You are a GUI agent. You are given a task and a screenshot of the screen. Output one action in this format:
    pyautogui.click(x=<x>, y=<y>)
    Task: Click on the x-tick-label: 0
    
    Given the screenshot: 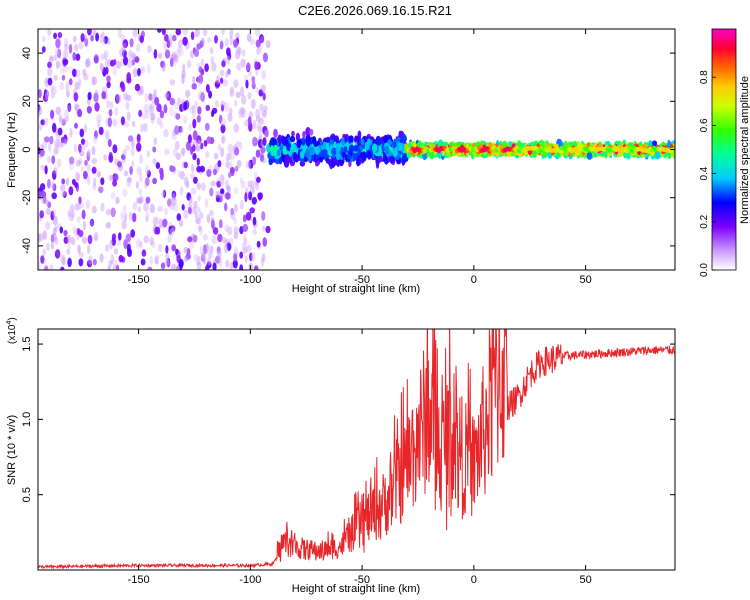 What is the action you would take?
    pyautogui.click(x=474, y=580)
    